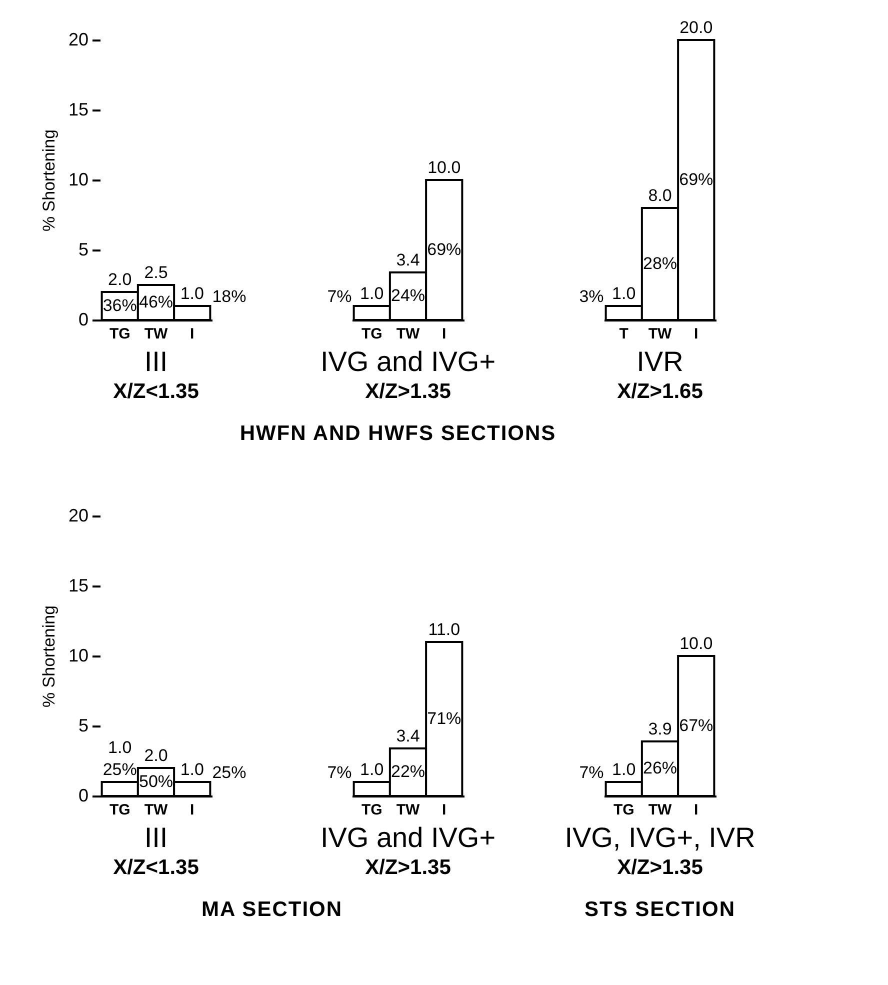 This screenshot has width=888, height=985. Describe the element at coordinates (623, 334) in the screenshot. I see `x-tick-label: T` at that location.